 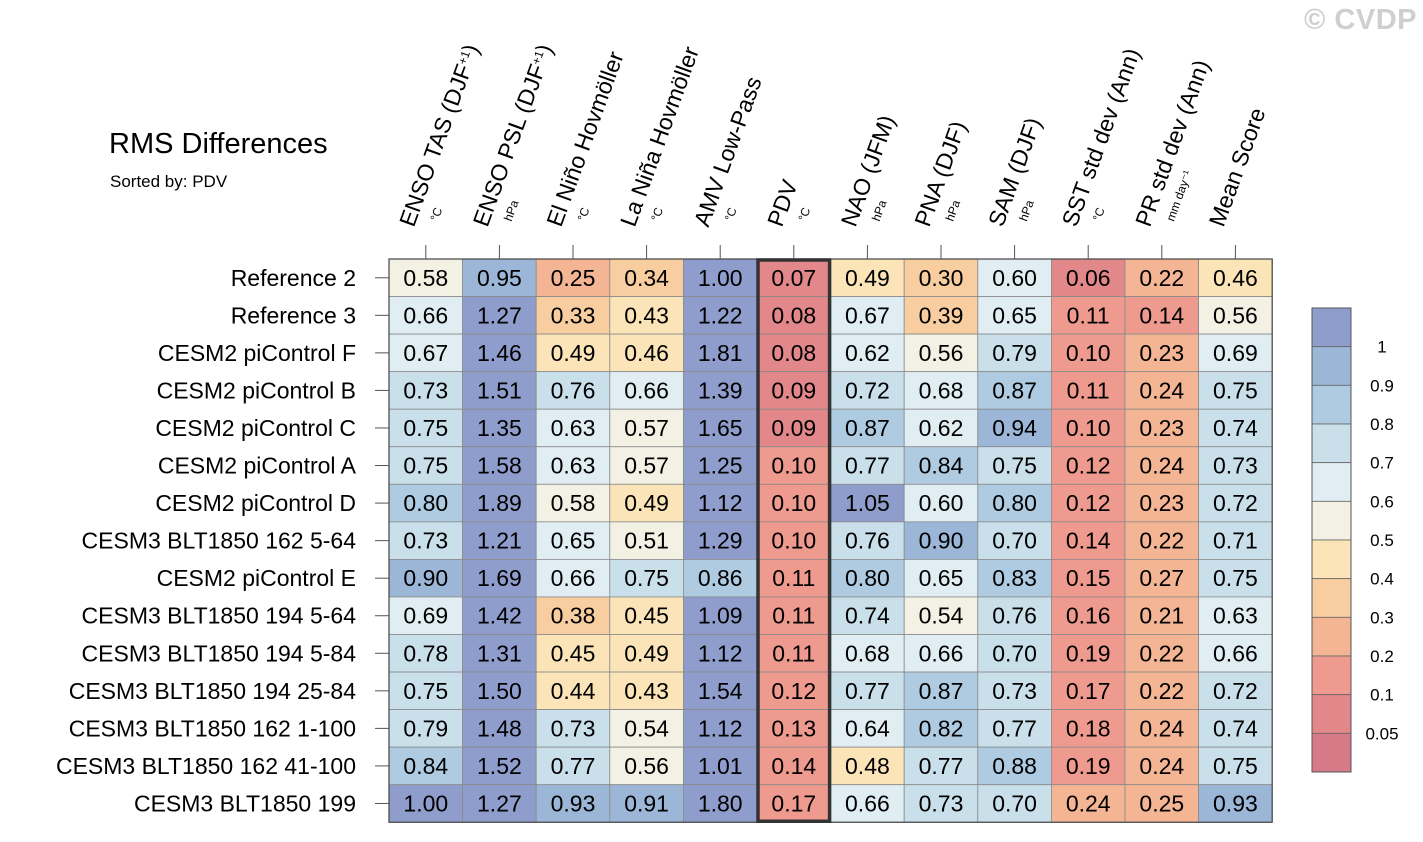 What do you see at coordinates (1382, 540) in the screenshot?
I see `colorbar-tick-label: 0.5` at bounding box center [1382, 540].